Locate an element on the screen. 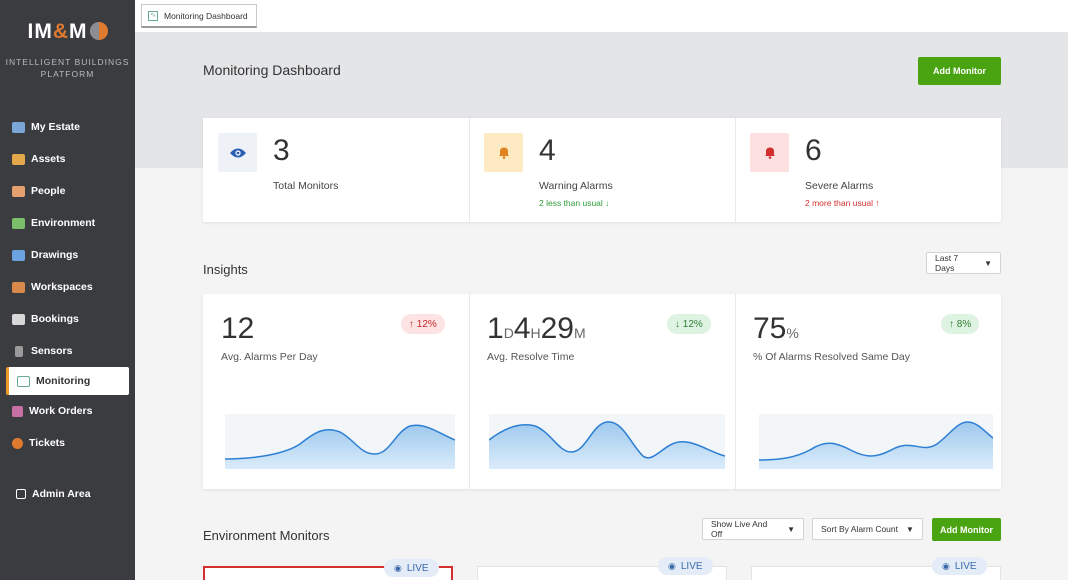 Image resolution: width=1068 pixels, height=580 pixels. stat-label: Severe Alarms is located at coordinates (839, 186).